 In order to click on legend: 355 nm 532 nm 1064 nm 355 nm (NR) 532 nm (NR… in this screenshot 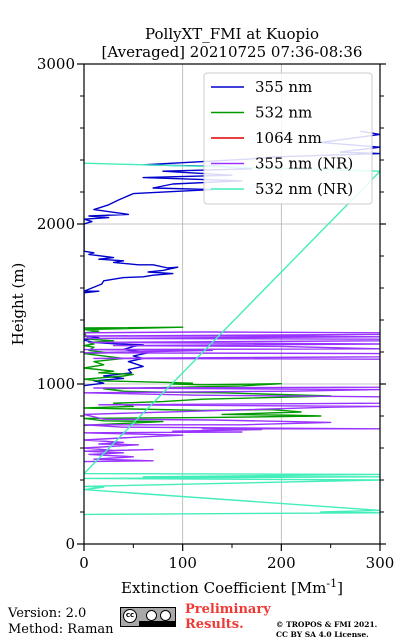, I will do `click(288, 138)`.